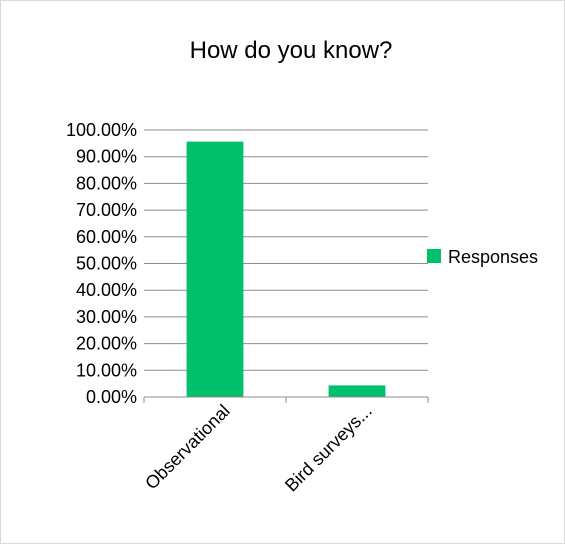 The height and width of the screenshot is (545, 565). I want to click on x-axis, so click(286, 399).